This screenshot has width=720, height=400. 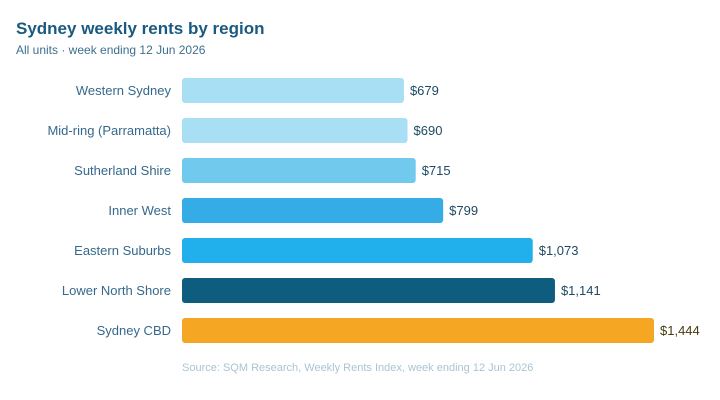 What do you see at coordinates (111, 50) in the screenshot?
I see `chart-subtitle: All units · week ending 12 Jun 2026` at bounding box center [111, 50].